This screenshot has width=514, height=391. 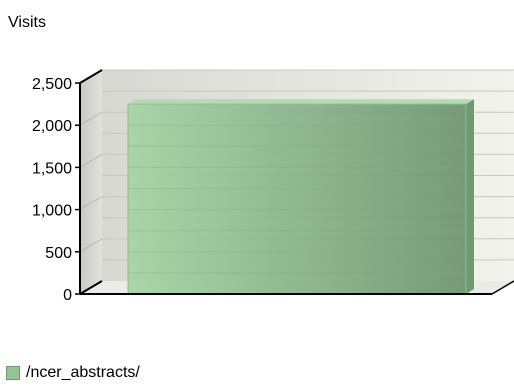 What do you see at coordinates (470, 196) in the screenshot?
I see `bar-side` at bounding box center [470, 196].